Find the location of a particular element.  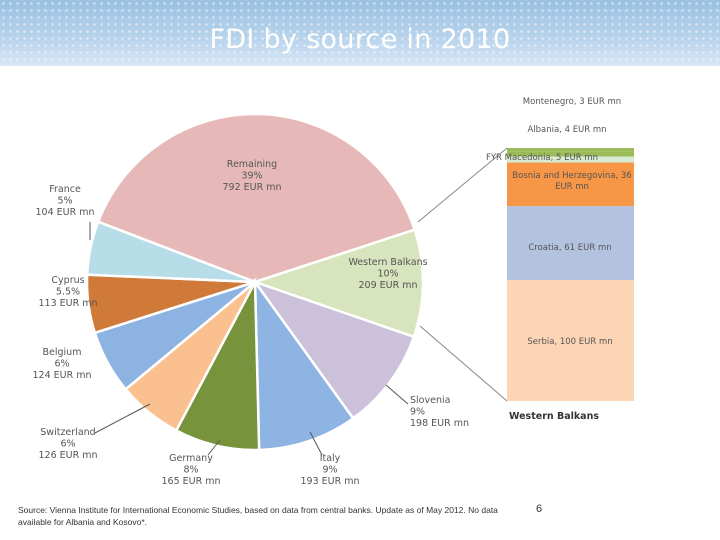

stack-segment-fyr-macedonia is located at coordinates (570, 159).